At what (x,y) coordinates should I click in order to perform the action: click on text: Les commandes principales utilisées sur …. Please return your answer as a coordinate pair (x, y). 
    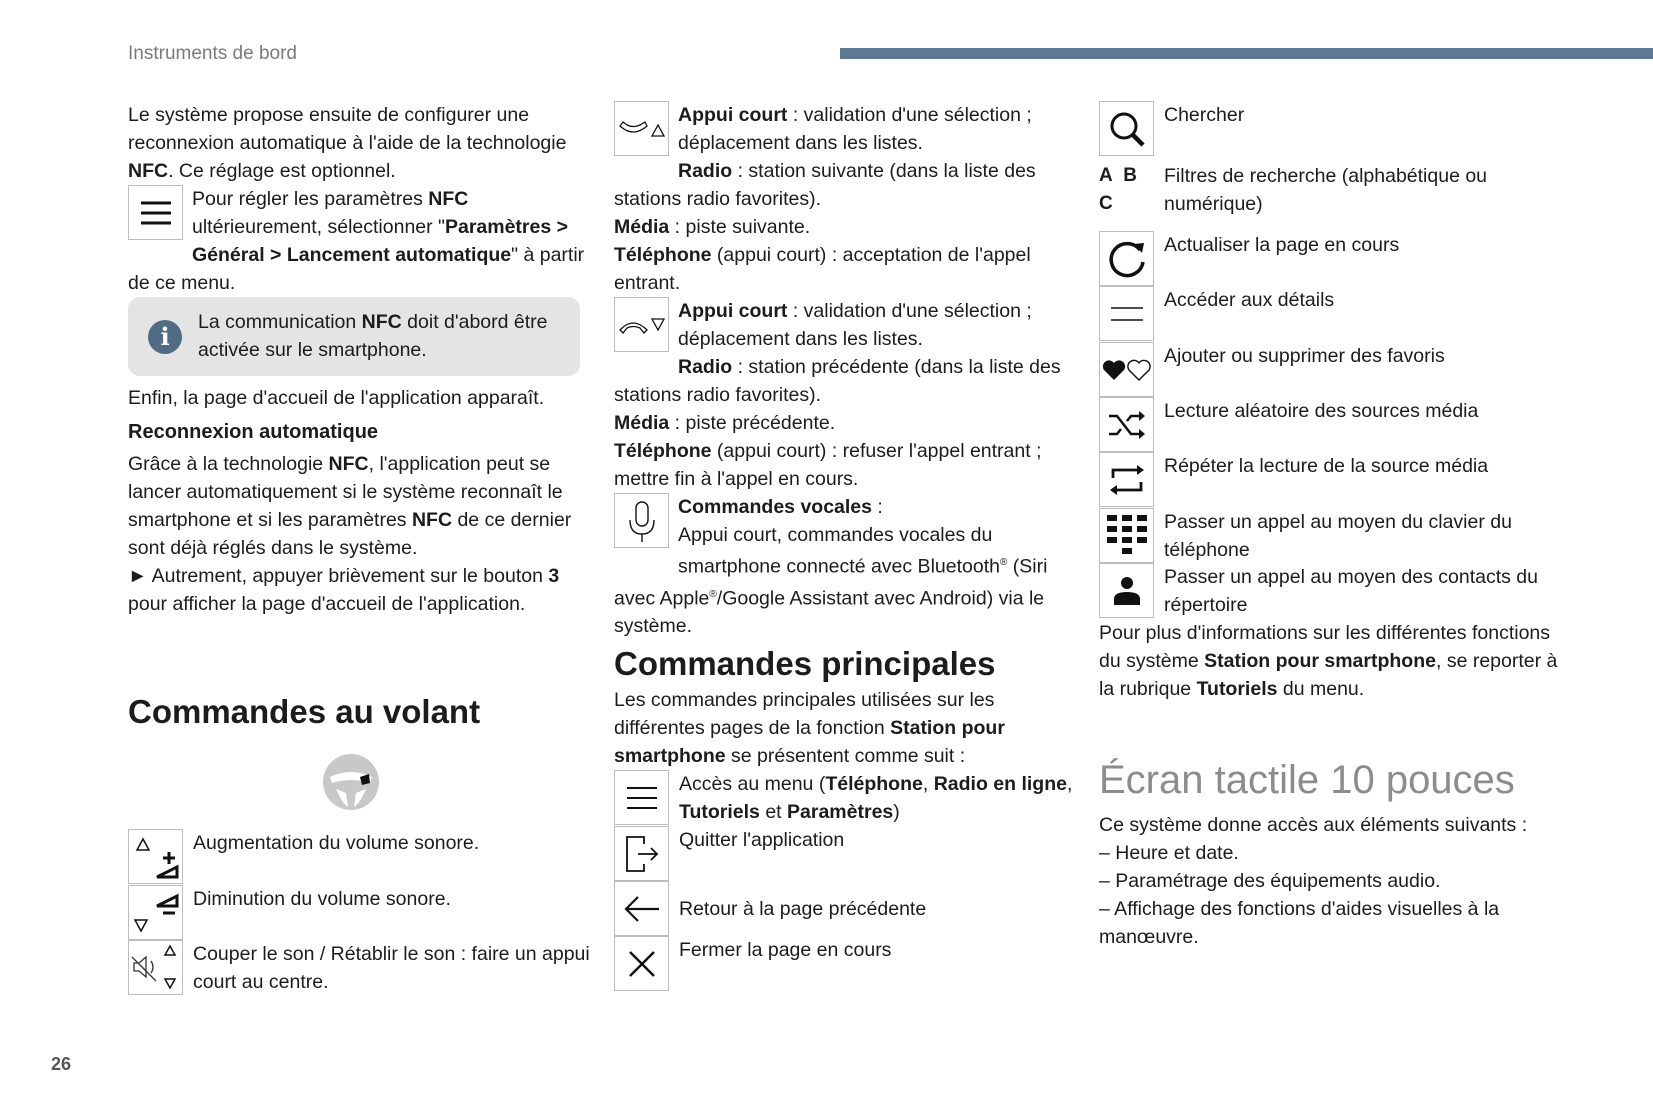
    Looking at the image, I should click on (804, 714).